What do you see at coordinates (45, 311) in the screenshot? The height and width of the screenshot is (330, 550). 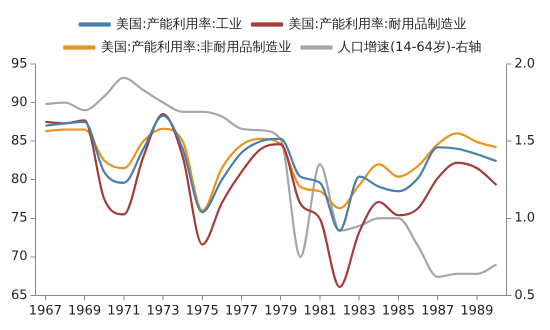 I see `x-tick-label: 1967` at bounding box center [45, 311].